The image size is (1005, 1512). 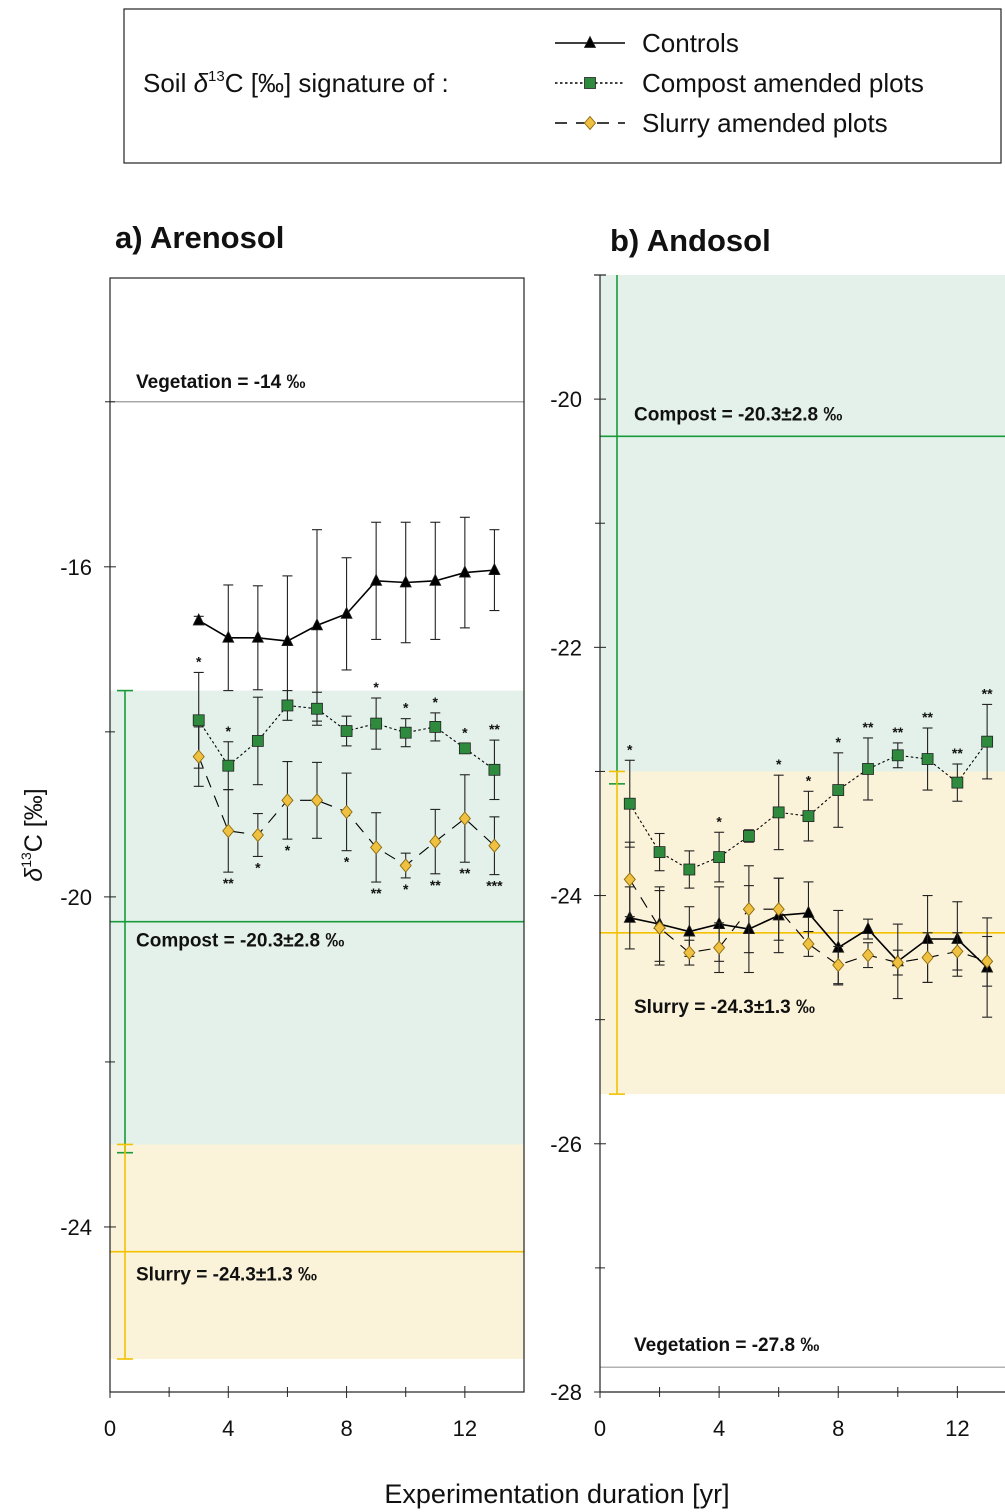 I want to click on reference-band, so click(x=802, y=529).